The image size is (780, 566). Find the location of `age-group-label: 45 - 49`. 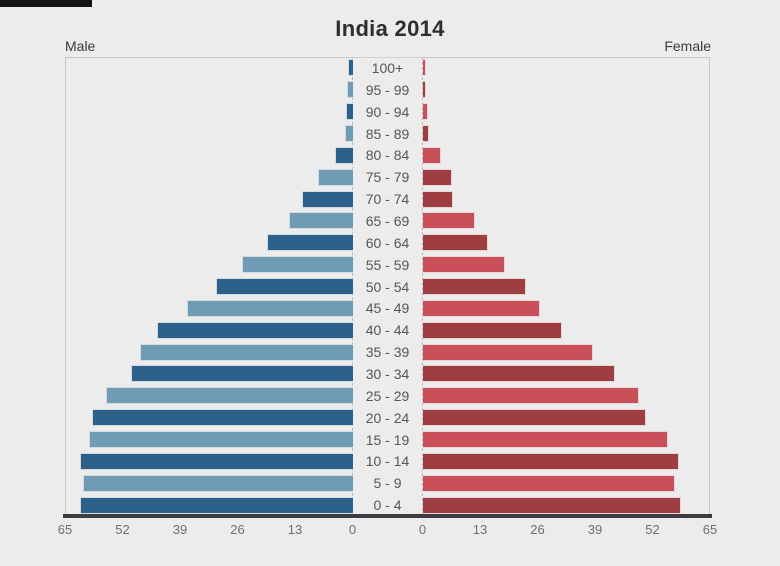

age-group-label: 45 - 49 is located at coordinates (387, 308).